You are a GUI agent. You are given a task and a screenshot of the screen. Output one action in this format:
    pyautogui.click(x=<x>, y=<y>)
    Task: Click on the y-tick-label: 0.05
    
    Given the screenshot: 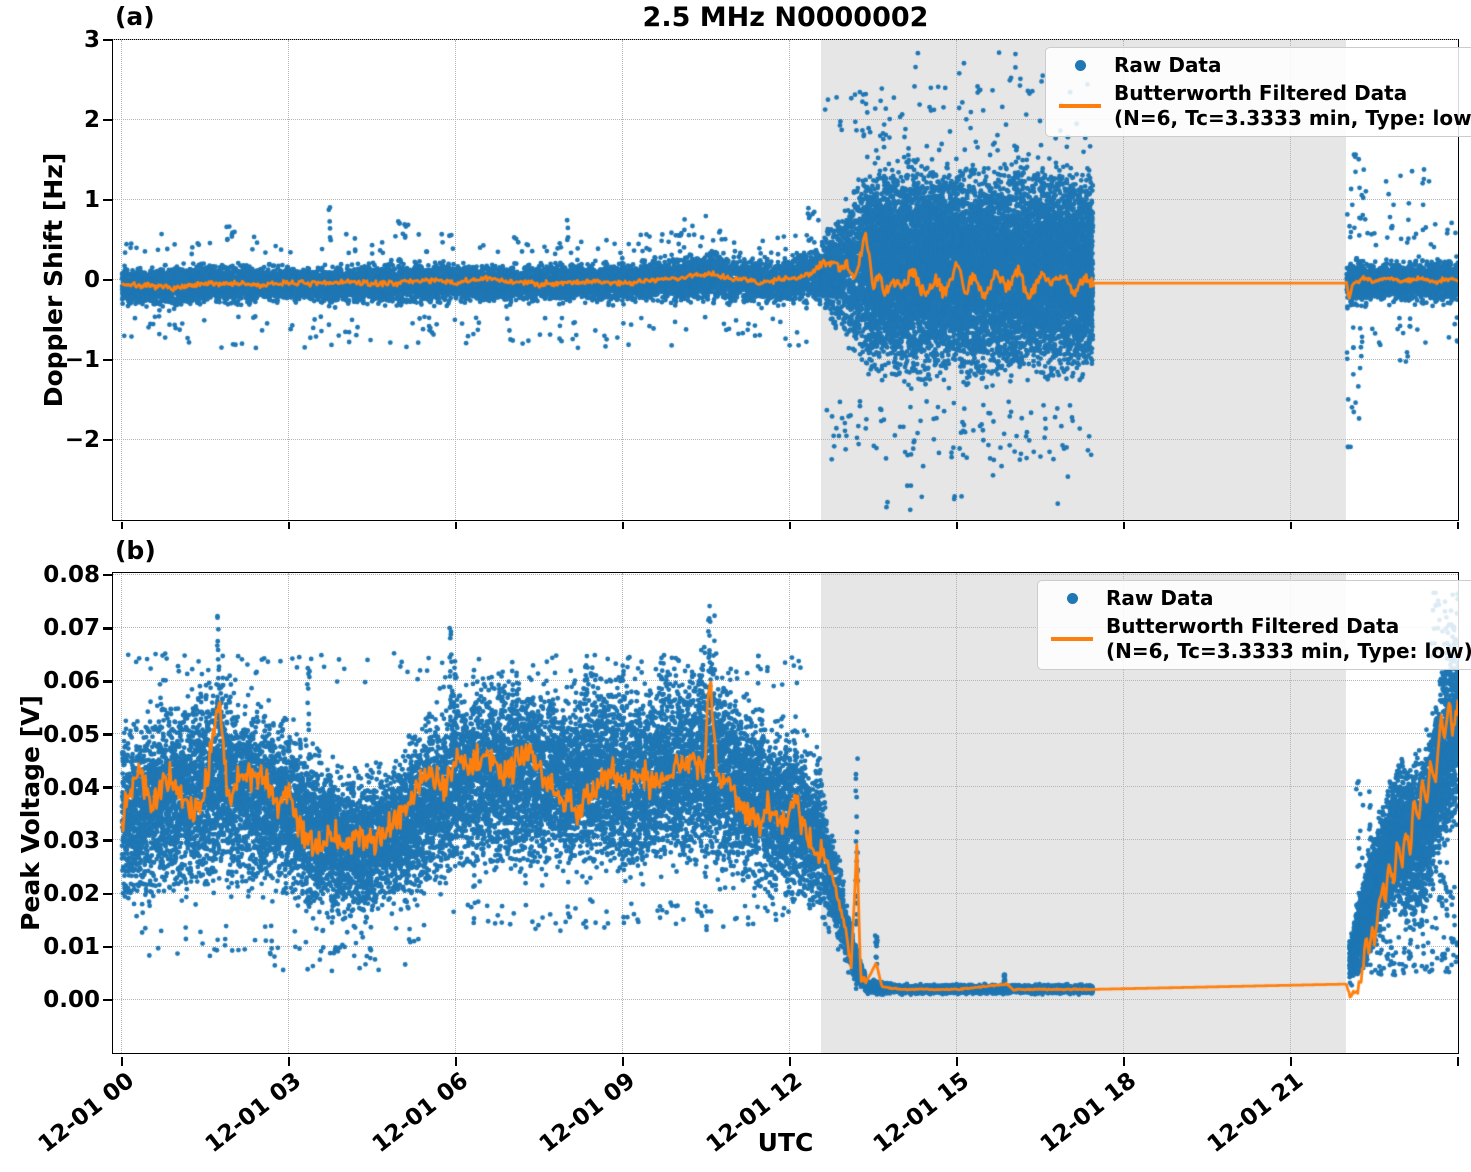 What is the action you would take?
    pyautogui.click(x=71, y=734)
    